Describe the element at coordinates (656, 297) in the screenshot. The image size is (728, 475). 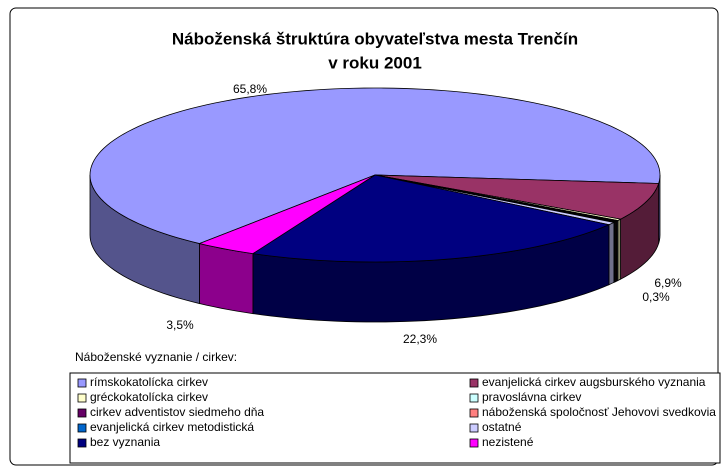
I see `data-label: 0,3%` at that location.